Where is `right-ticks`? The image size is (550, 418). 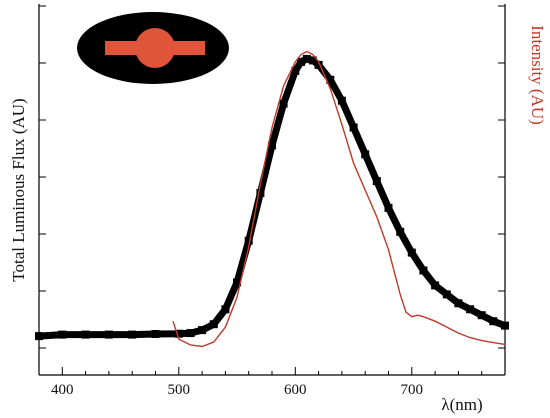 right-ticks is located at coordinates (501, 177).